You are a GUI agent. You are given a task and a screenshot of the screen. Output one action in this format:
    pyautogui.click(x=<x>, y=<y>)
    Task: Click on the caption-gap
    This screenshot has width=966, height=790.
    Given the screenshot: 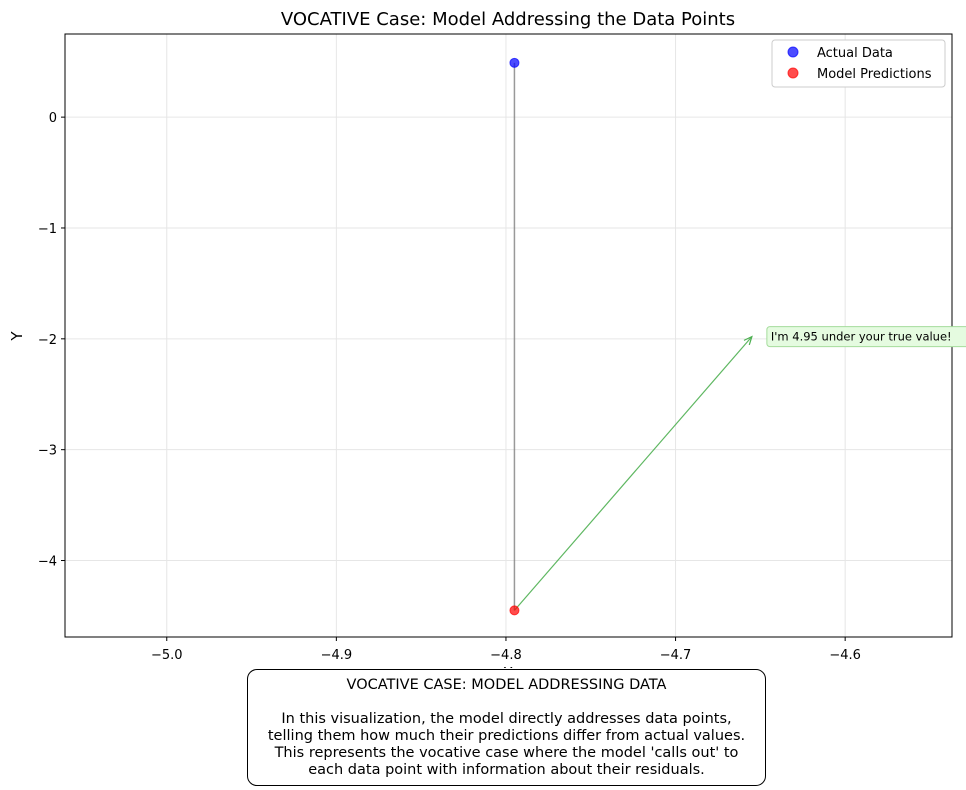 What is the action you would take?
    pyautogui.click(x=506, y=702)
    